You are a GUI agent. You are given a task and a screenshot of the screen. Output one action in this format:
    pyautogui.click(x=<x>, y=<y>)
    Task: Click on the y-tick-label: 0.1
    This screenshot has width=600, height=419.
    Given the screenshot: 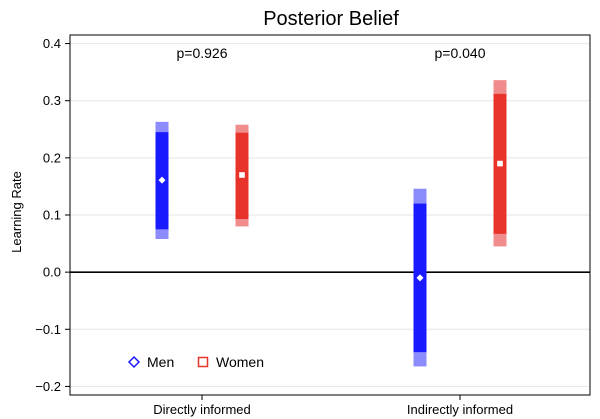 What is the action you would take?
    pyautogui.click(x=52, y=215)
    